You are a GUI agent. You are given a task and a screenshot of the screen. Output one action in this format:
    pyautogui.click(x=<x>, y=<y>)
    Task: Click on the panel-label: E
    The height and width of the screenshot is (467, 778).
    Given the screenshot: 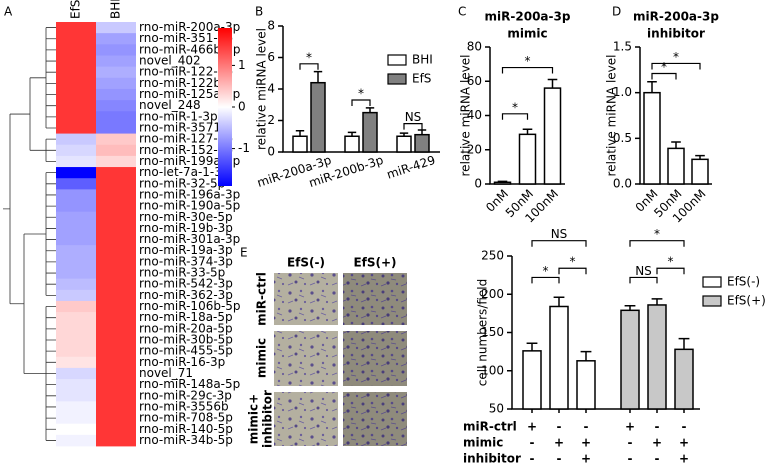 What is the action you would take?
    pyautogui.click(x=244, y=253)
    